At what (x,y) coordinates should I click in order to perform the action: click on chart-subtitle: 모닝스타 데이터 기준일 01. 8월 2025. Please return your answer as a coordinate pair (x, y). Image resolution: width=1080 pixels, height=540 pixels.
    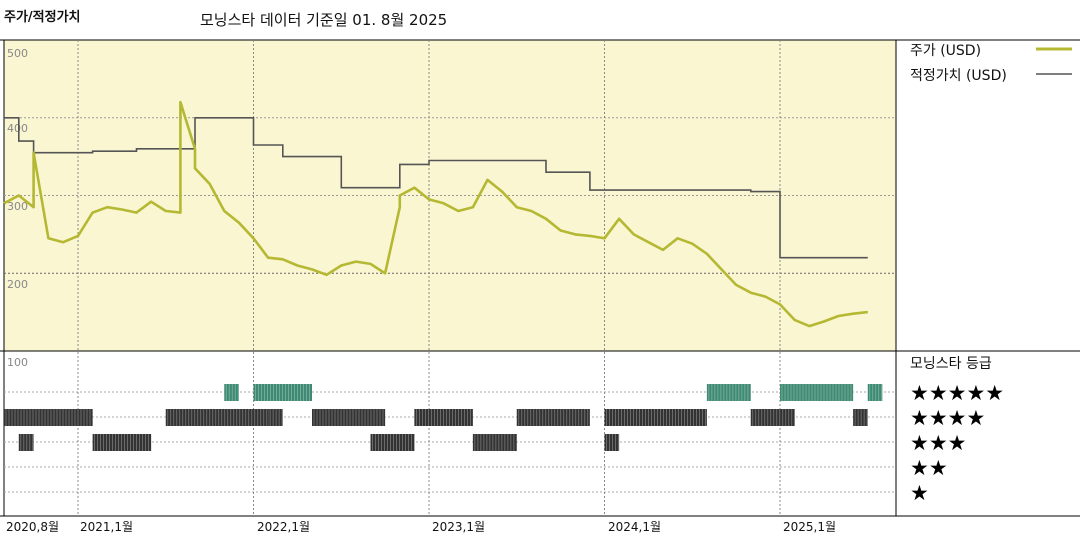
    Looking at the image, I should click on (323, 20).